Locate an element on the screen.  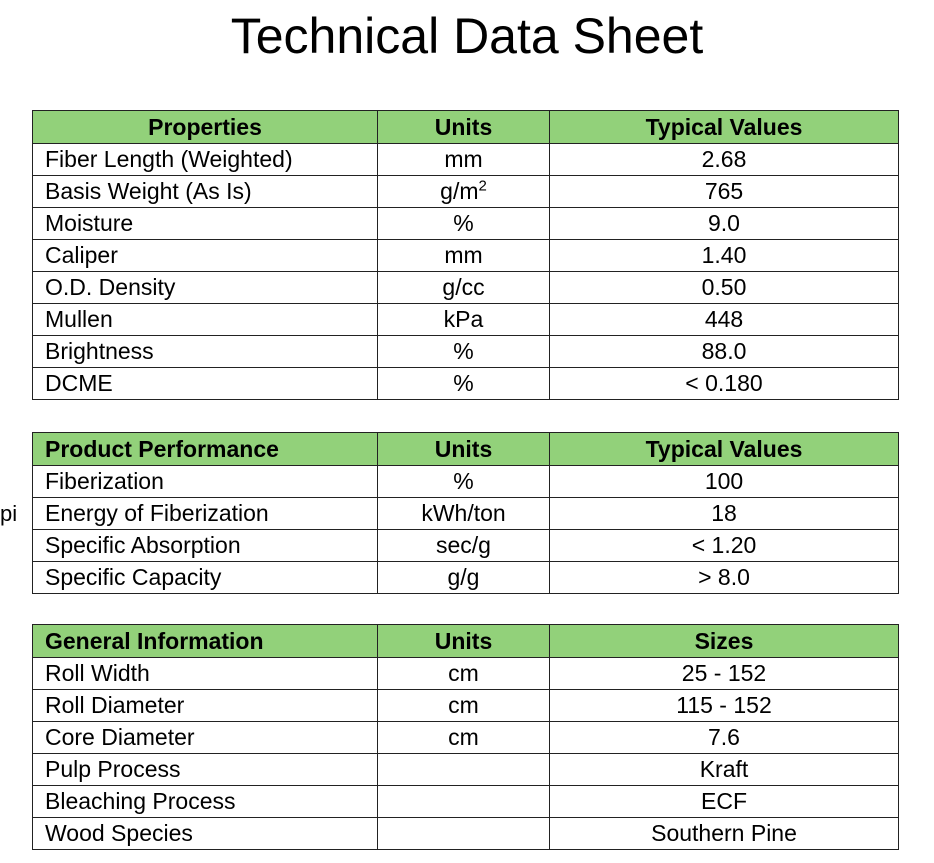
unit-cell: g/g is located at coordinates (463, 577).